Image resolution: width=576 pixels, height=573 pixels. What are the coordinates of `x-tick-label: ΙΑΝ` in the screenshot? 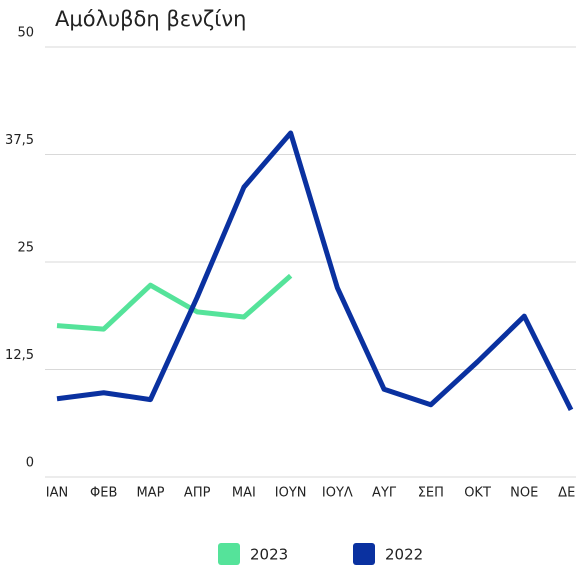 It's located at (57, 493).